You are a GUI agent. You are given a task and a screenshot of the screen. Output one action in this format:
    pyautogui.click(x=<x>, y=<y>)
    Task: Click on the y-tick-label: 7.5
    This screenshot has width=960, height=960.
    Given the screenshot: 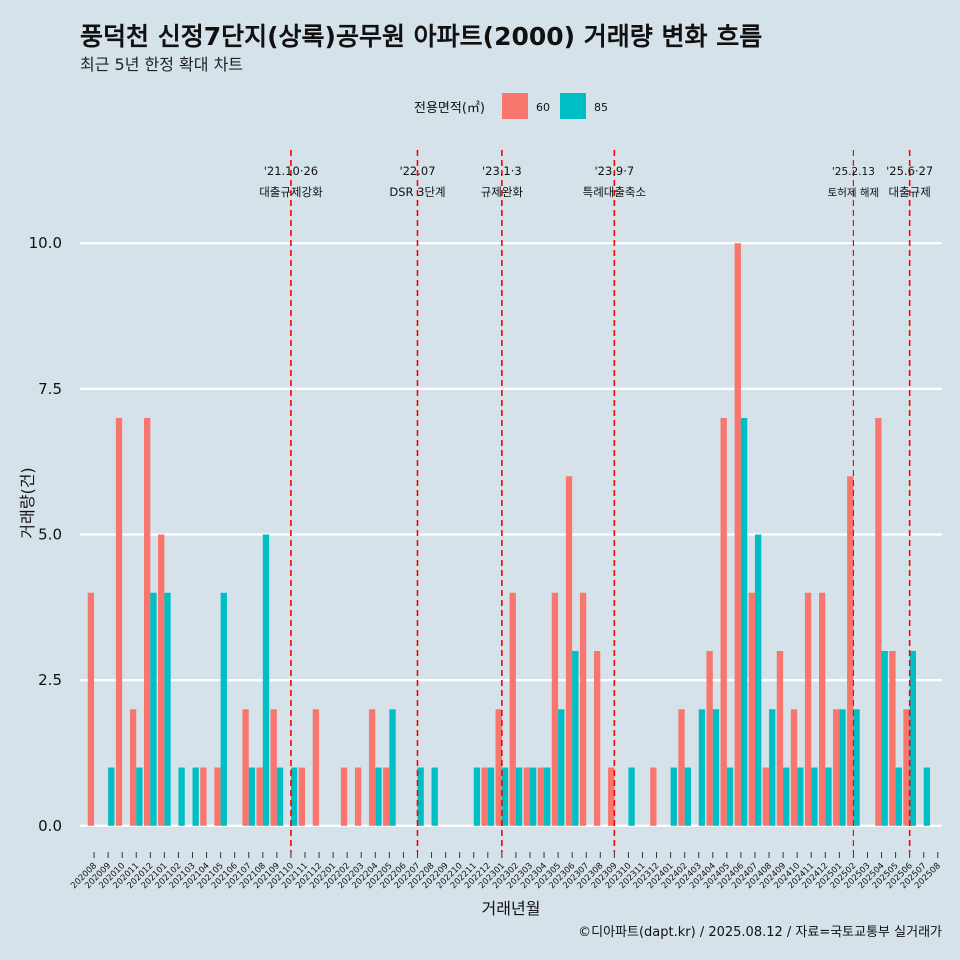 What is the action you would take?
    pyautogui.click(x=50, y=389)
    